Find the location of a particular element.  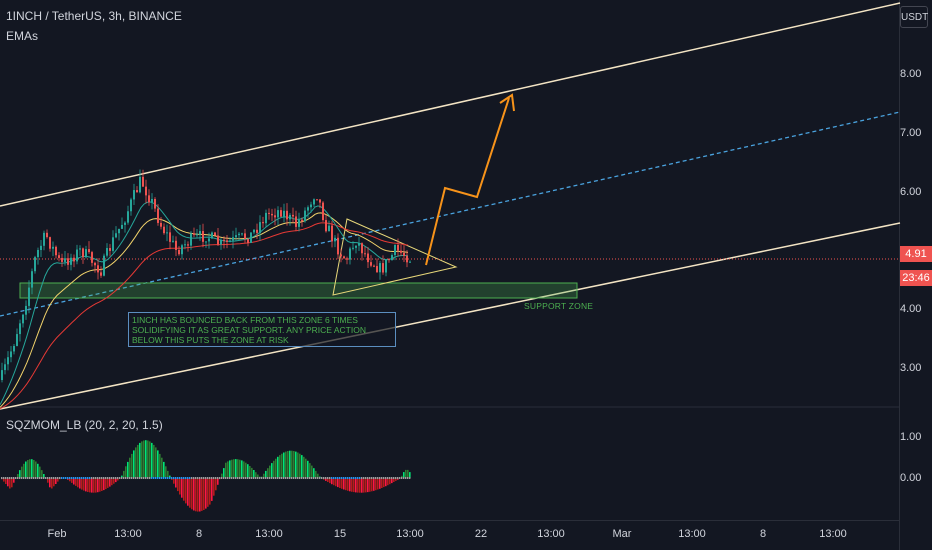

projection-arrow is located at coordinates (467, 181).